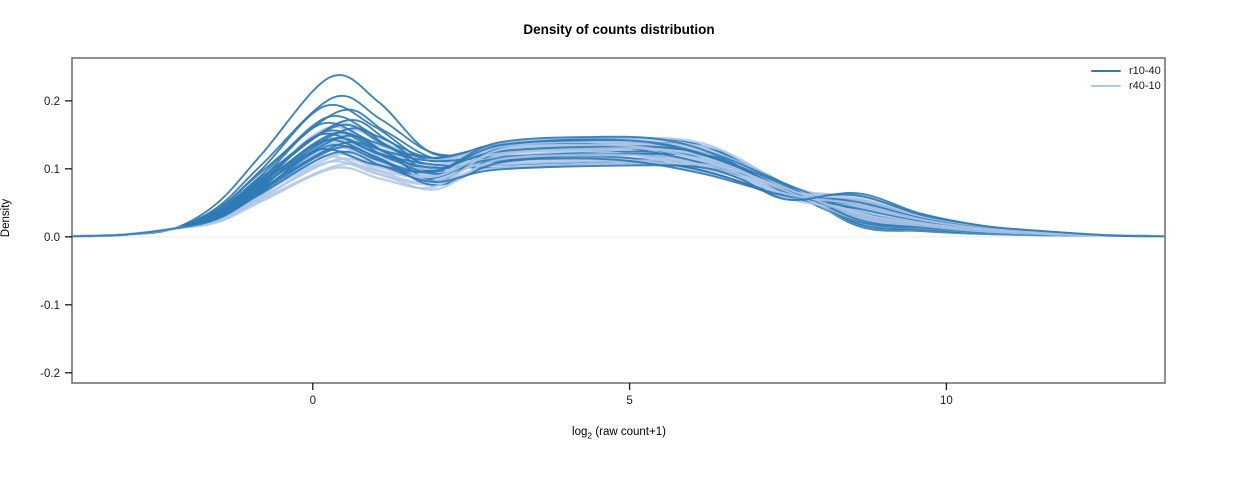 Image resolution: width=1238 pixels, height=500 pixels. What do you see at coordinates (1126, 71) in the screenshot?
I see `legend-item-r10-40: r10-40` at bounding box center [1126, 71].